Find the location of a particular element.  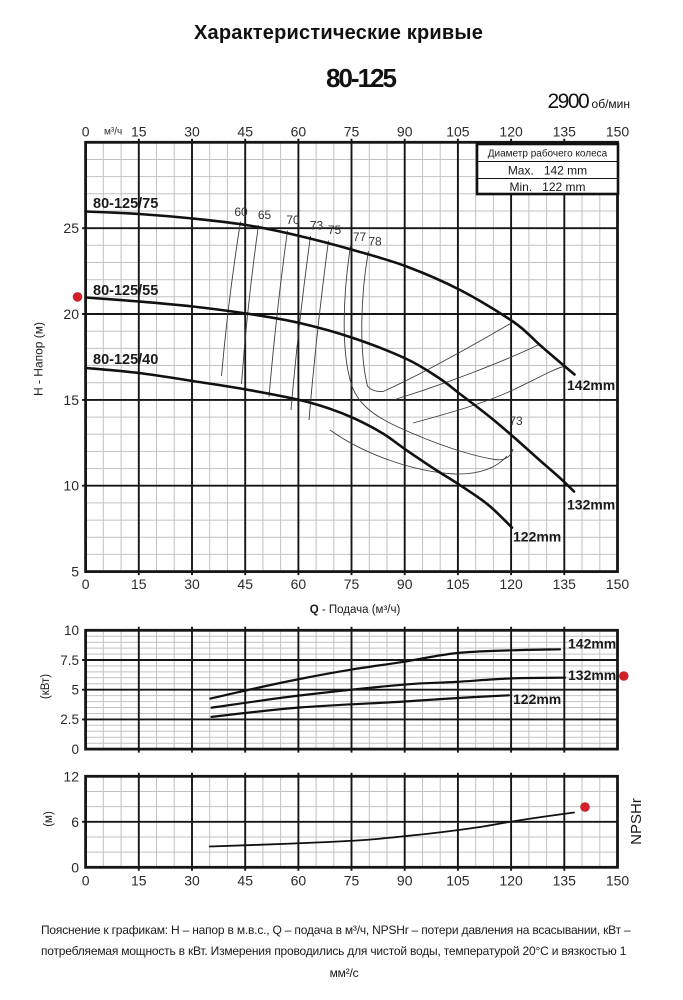

svg-text: 7.5 is located at coordinates (69, 660).